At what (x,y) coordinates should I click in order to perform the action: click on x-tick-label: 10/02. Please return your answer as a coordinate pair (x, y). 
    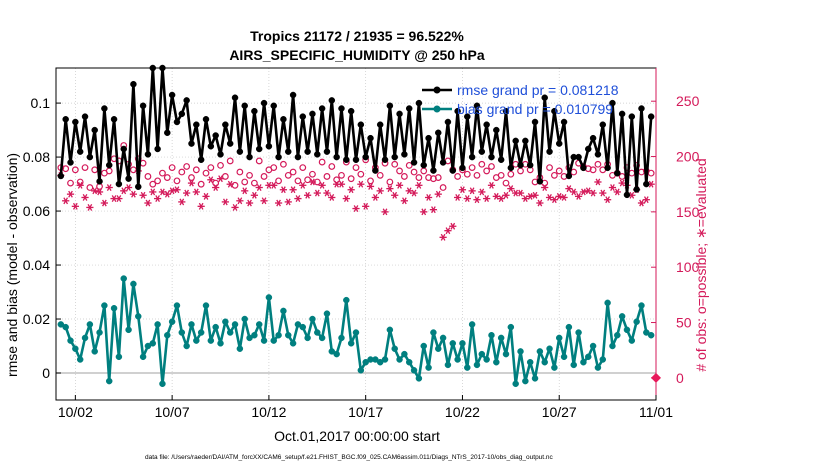
    Looking at the image, I should click on (75, 412).